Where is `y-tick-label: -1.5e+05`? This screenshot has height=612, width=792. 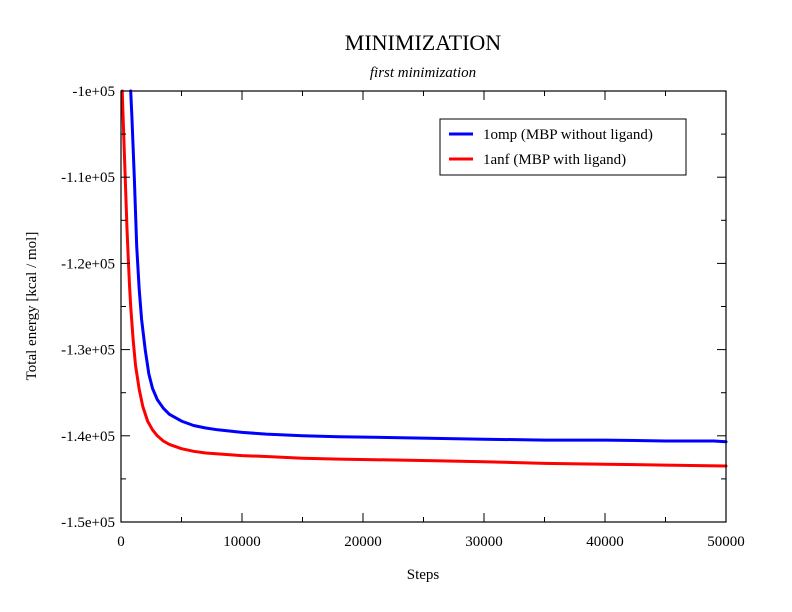 y-tick-label: -1.5e+05 is located at coordinates (88, 523).